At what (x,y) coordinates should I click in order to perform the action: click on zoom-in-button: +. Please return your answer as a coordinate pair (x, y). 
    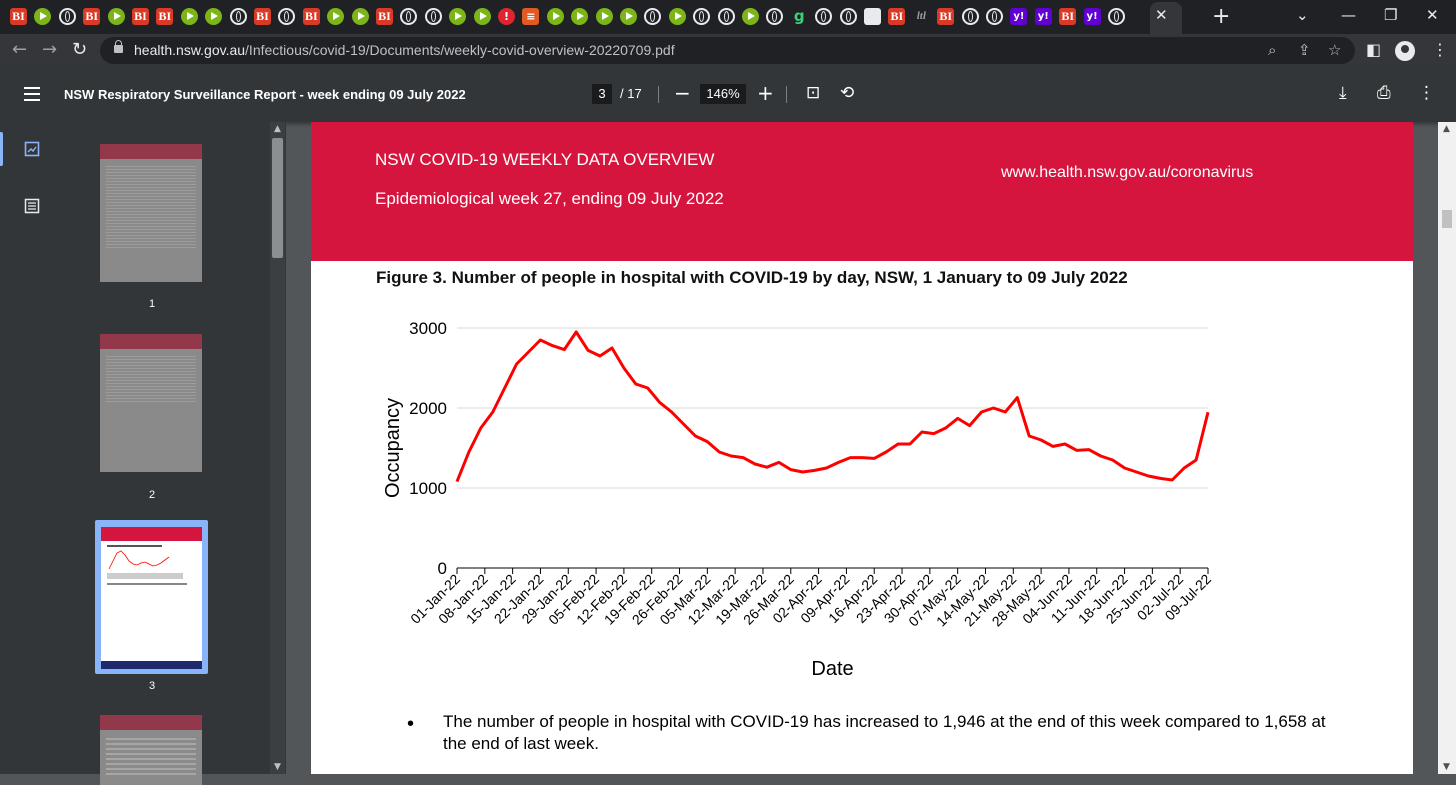
    Looking at the image, I should click on (765, 93).